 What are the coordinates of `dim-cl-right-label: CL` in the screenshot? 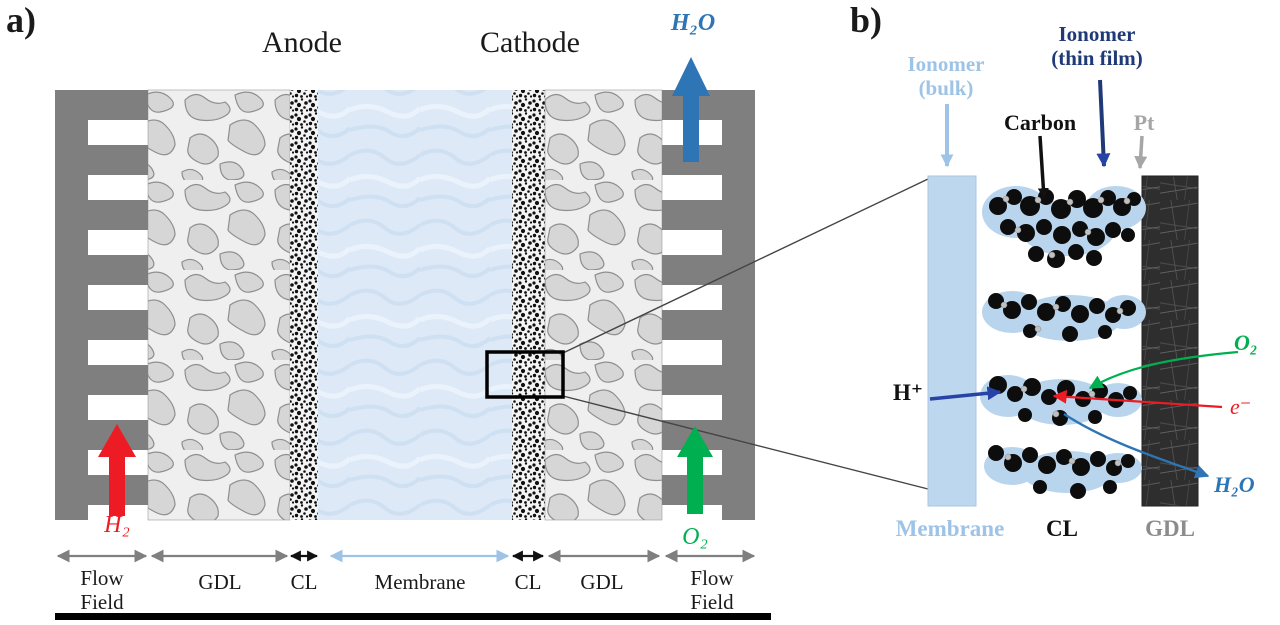 It's located at (528, 582).